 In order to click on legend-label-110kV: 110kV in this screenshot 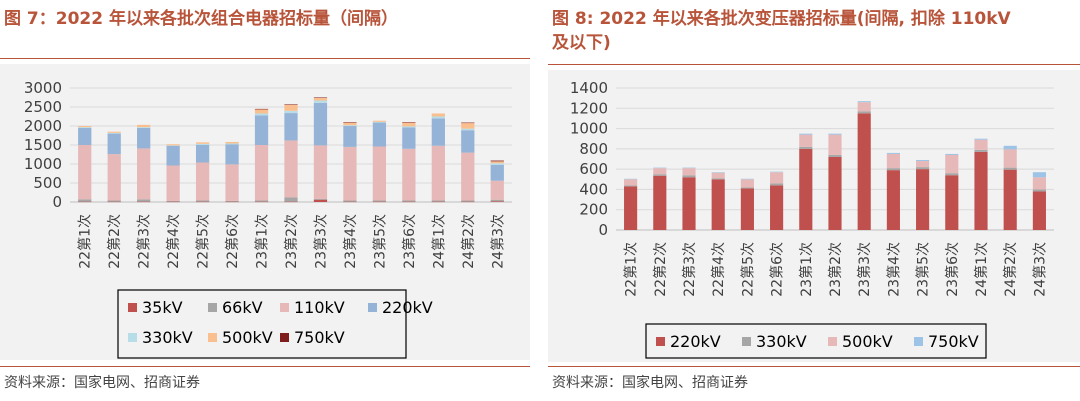, I will do `click(319, 307)`.